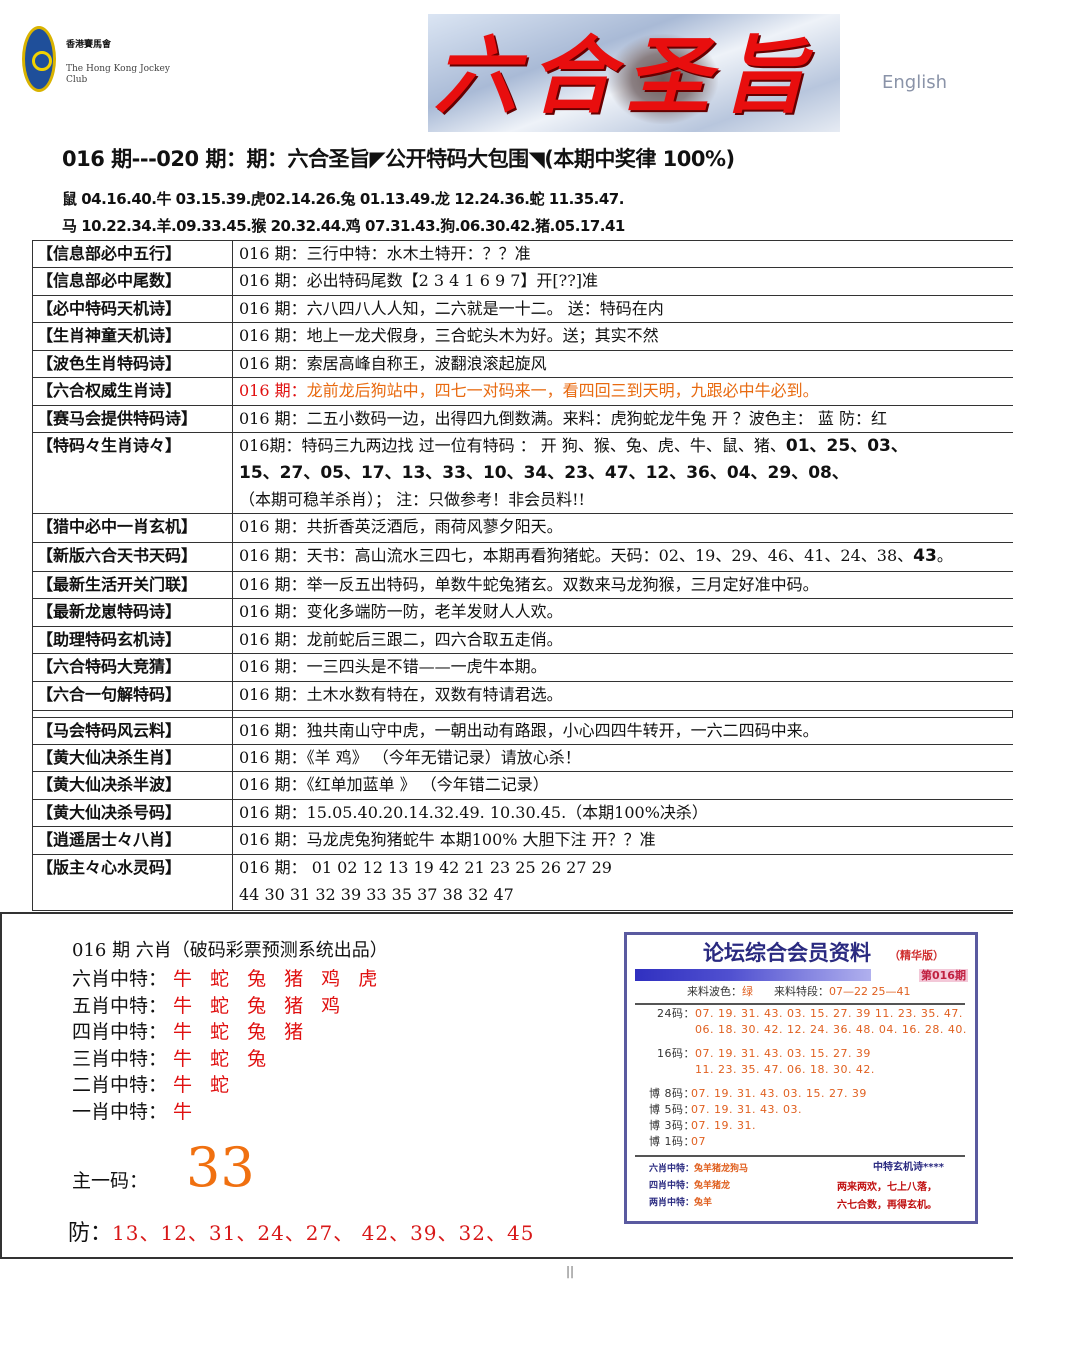 Image resolution: width=1080 pixels, height=1350 pixels. Describe the element at coordinates (747, 991) in the screenshot. I see `source-value: 绿` at that location.